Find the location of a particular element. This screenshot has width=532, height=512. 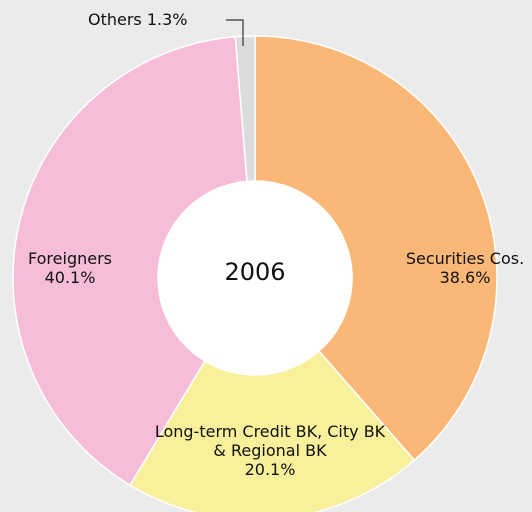

center-label: 2006 is located at coordinates (255, 272).